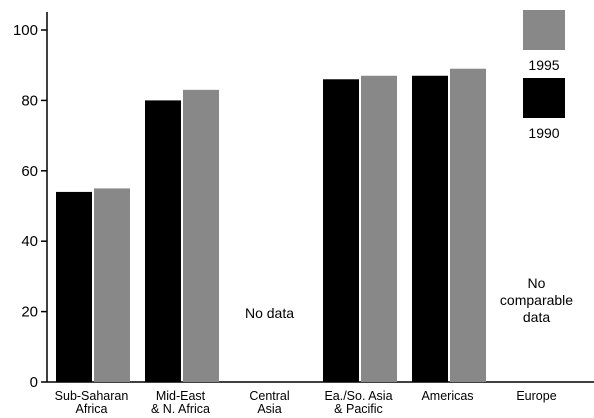 The width and height of the screenshot is (594, 418). Describe the element at coordinates (180, 409) in the screenshot. I see `x-tick-label: & N. Africa` at that location.